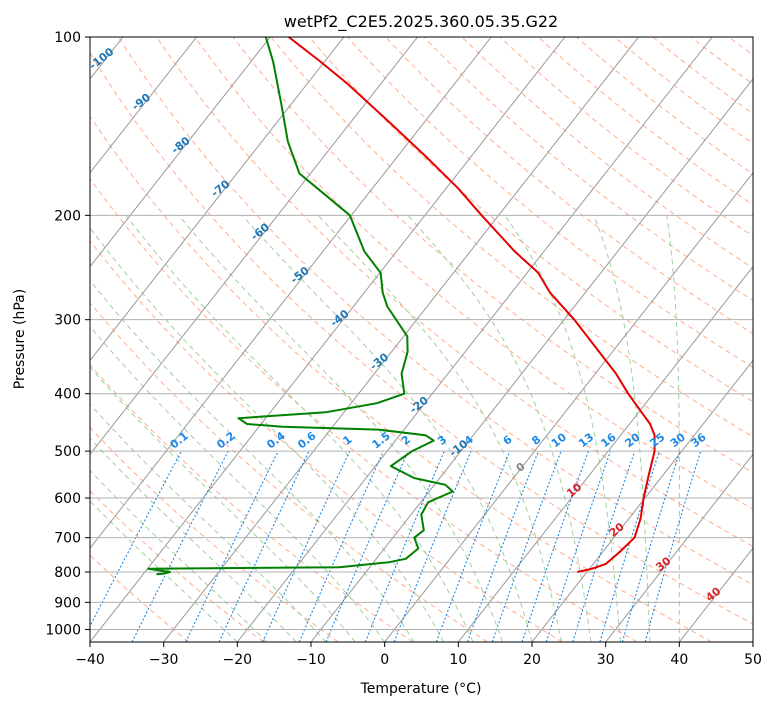  I want to click on y-tick-label: 600, so click(67, 499).